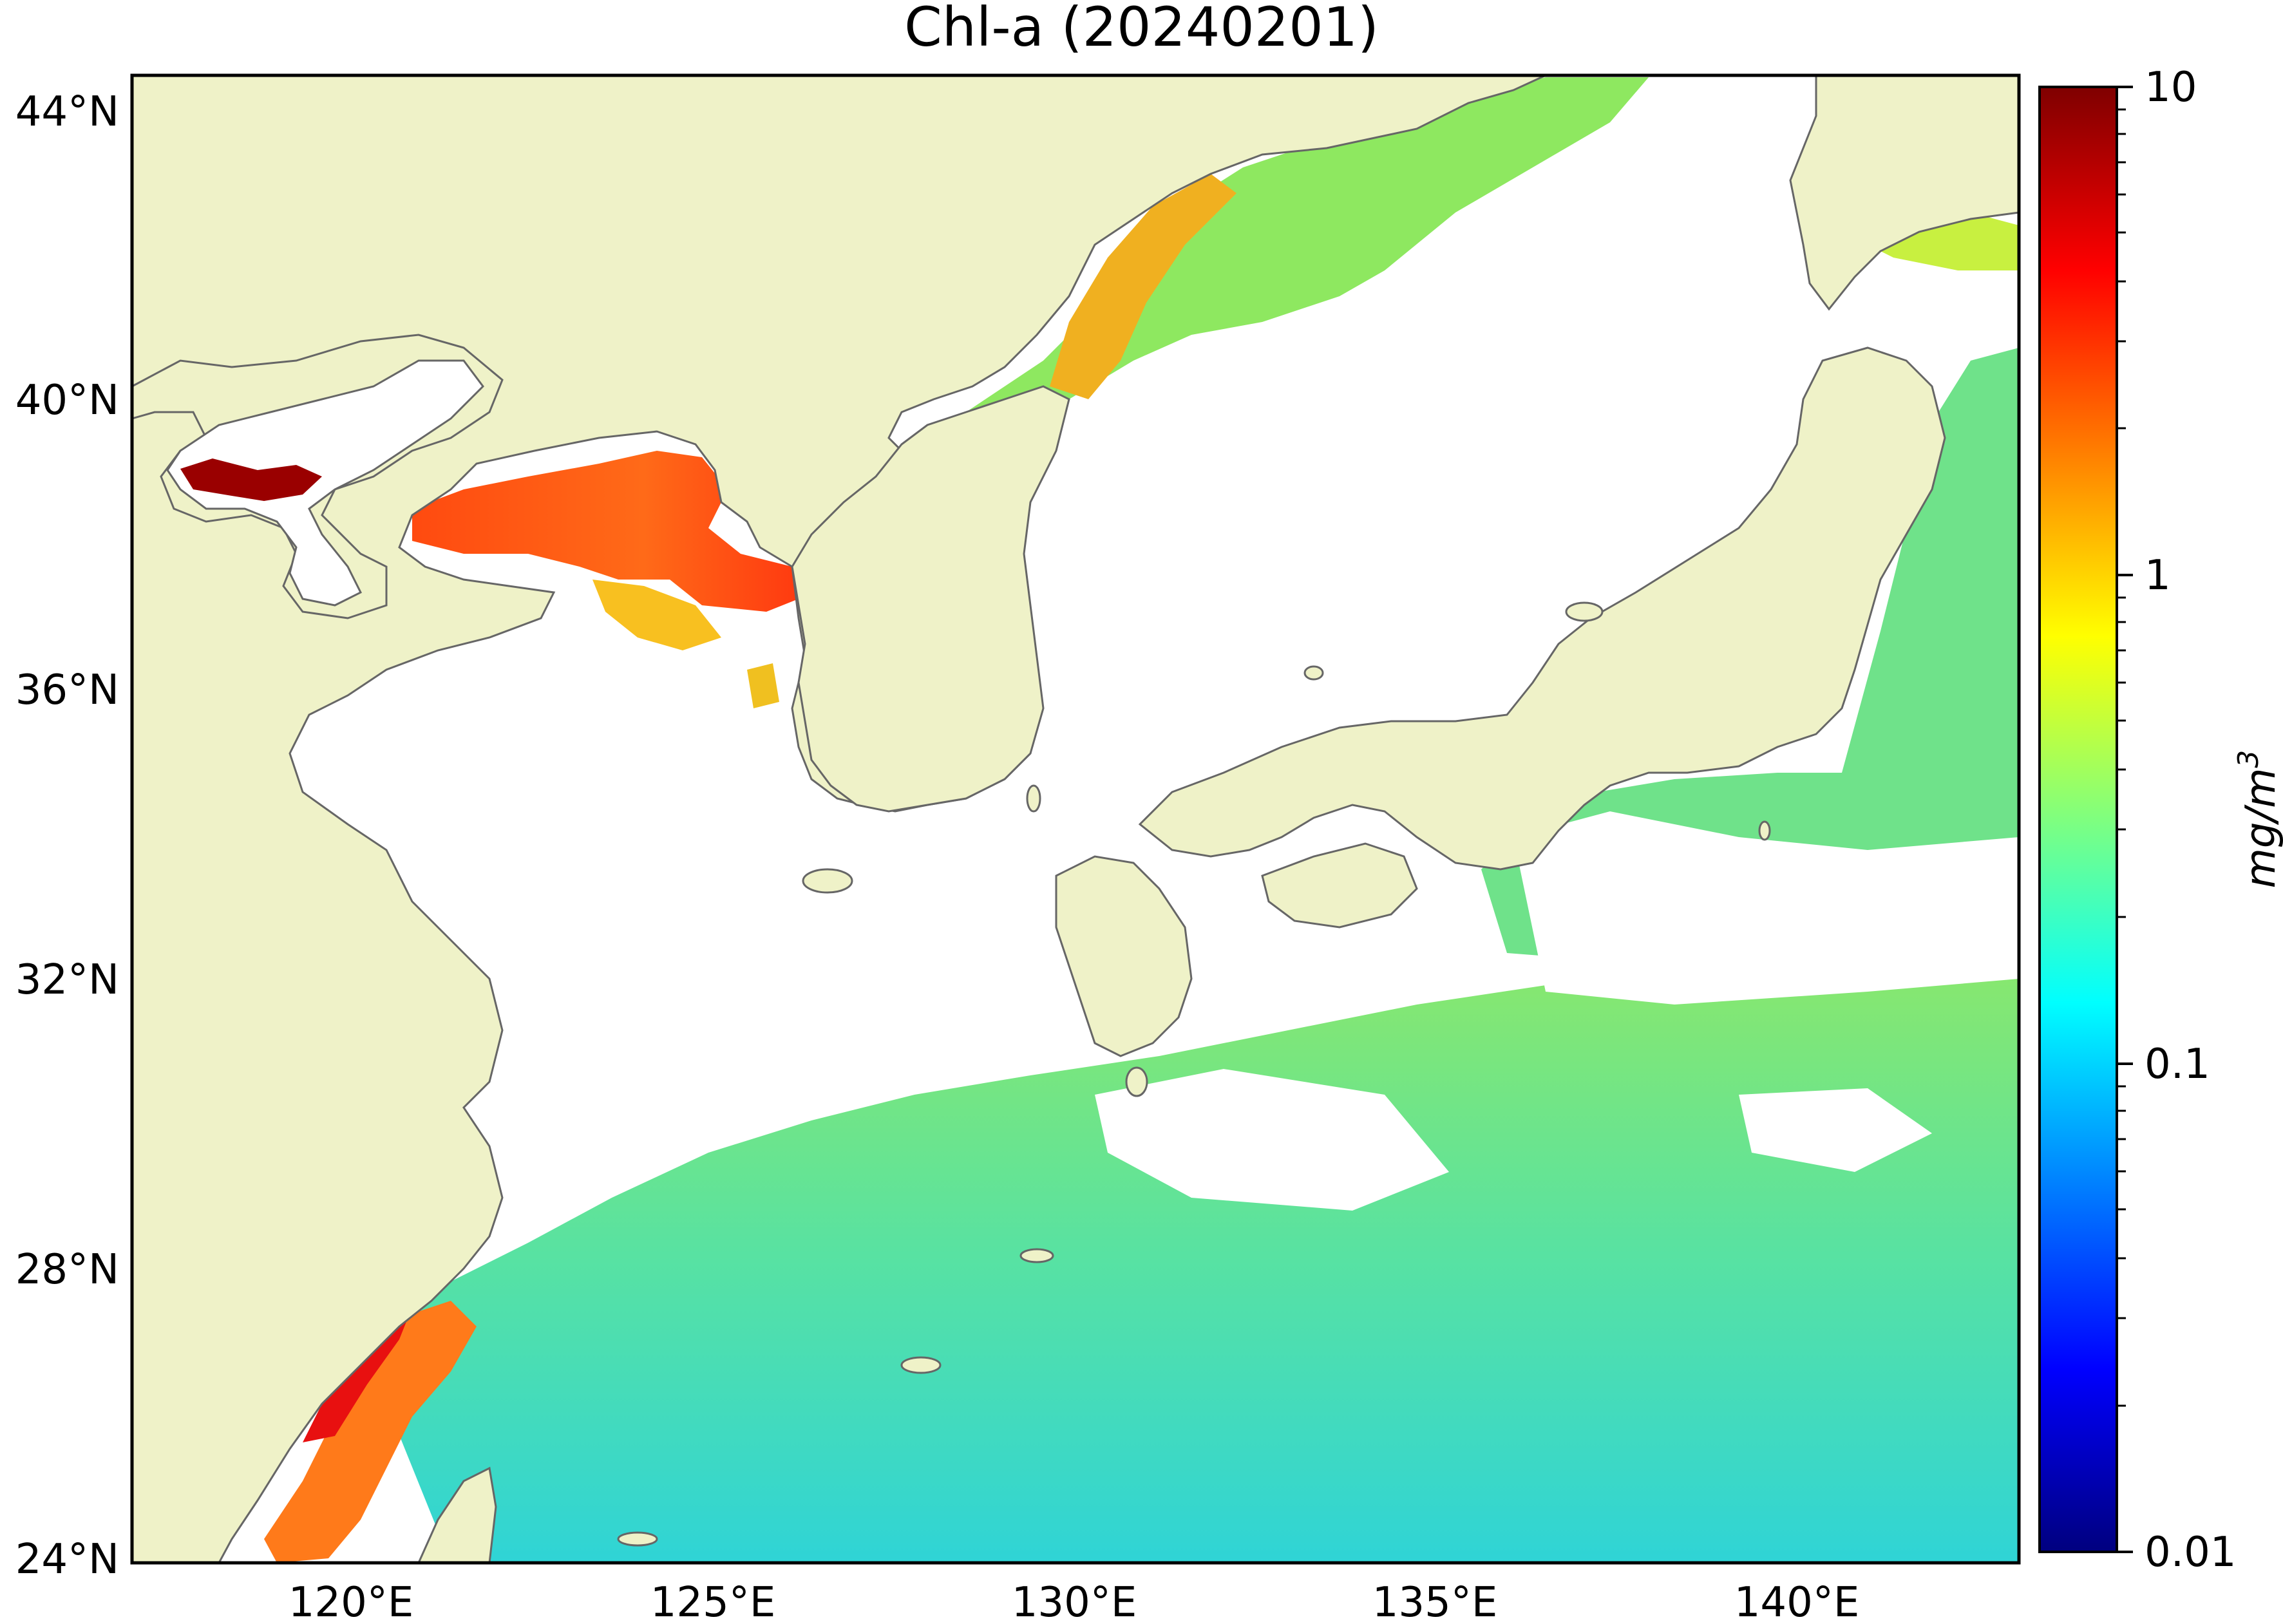 The image size is (2283, 1624). I want to click on bohai-sea-water, so click(325, 483).